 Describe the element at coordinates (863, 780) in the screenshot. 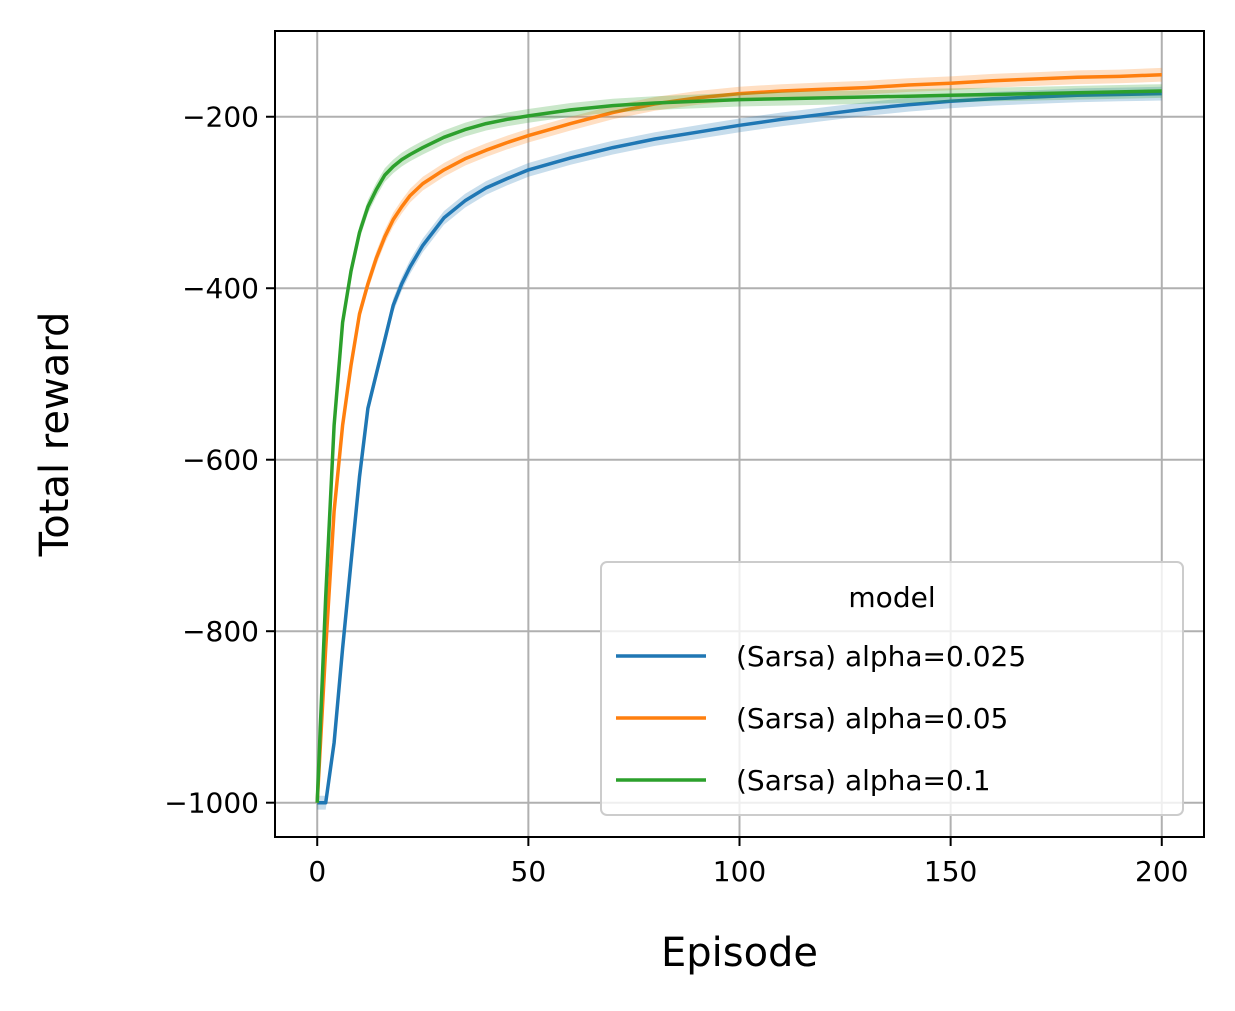

I see `legend-entry-label: (Sarsa) alpha=0.1` at that location.